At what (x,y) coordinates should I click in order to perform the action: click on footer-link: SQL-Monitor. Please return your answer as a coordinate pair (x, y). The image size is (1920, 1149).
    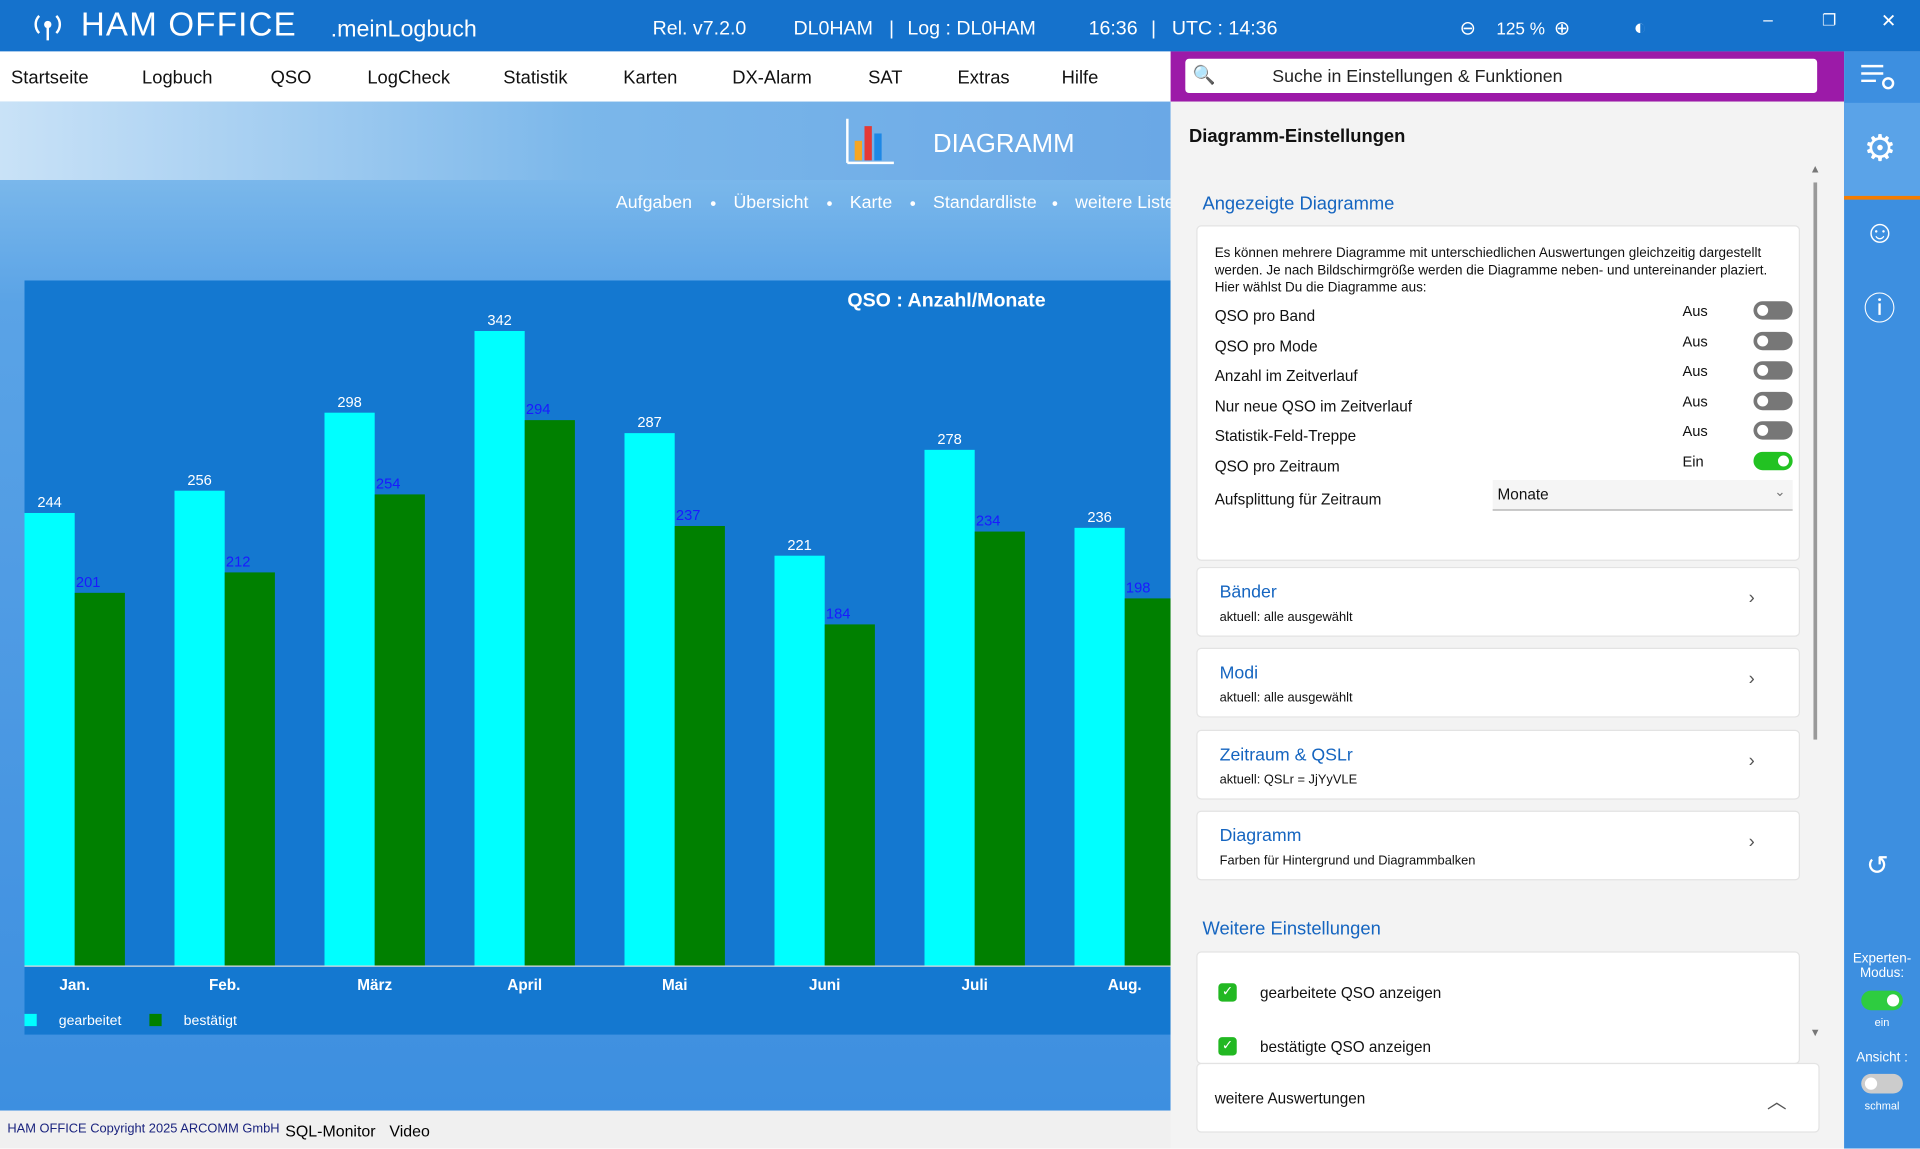
    Looking at the image, I should click on (330, 1131).